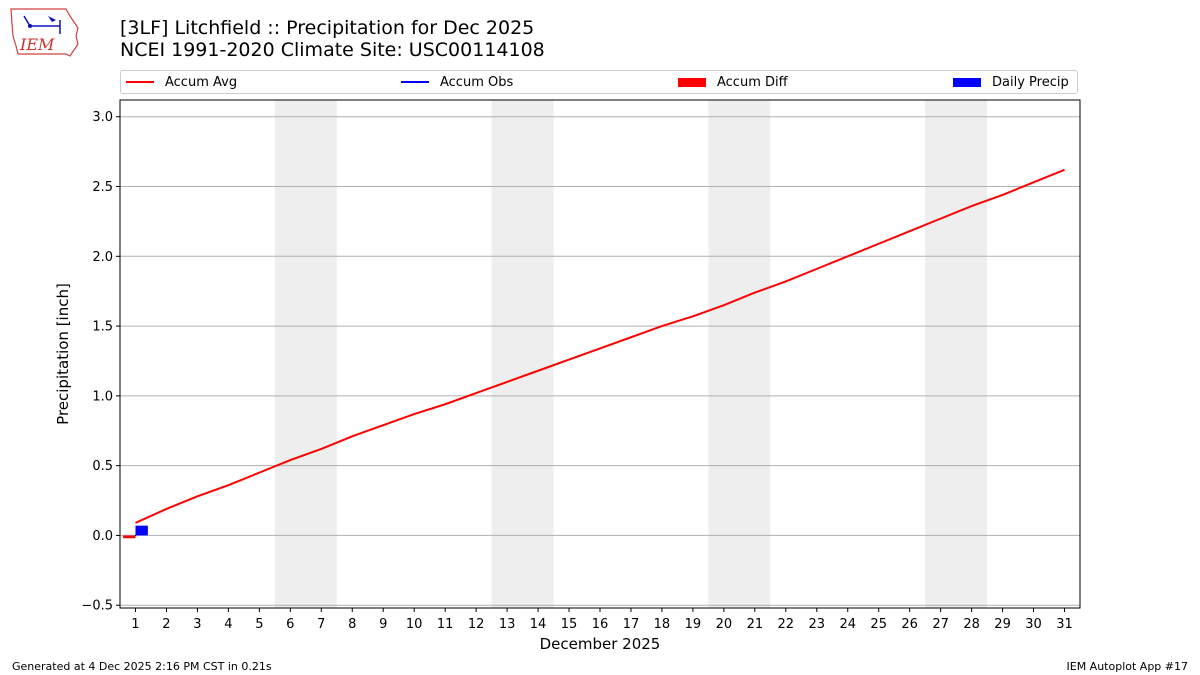 Image resolution: width=1200 pixels, height=675 pixels. Describe the element at coordinates (332, 50) in the screenshot. I see `chart-subtitle: NCEI 1991-2020 Climate Site: USC00114108` at that location.